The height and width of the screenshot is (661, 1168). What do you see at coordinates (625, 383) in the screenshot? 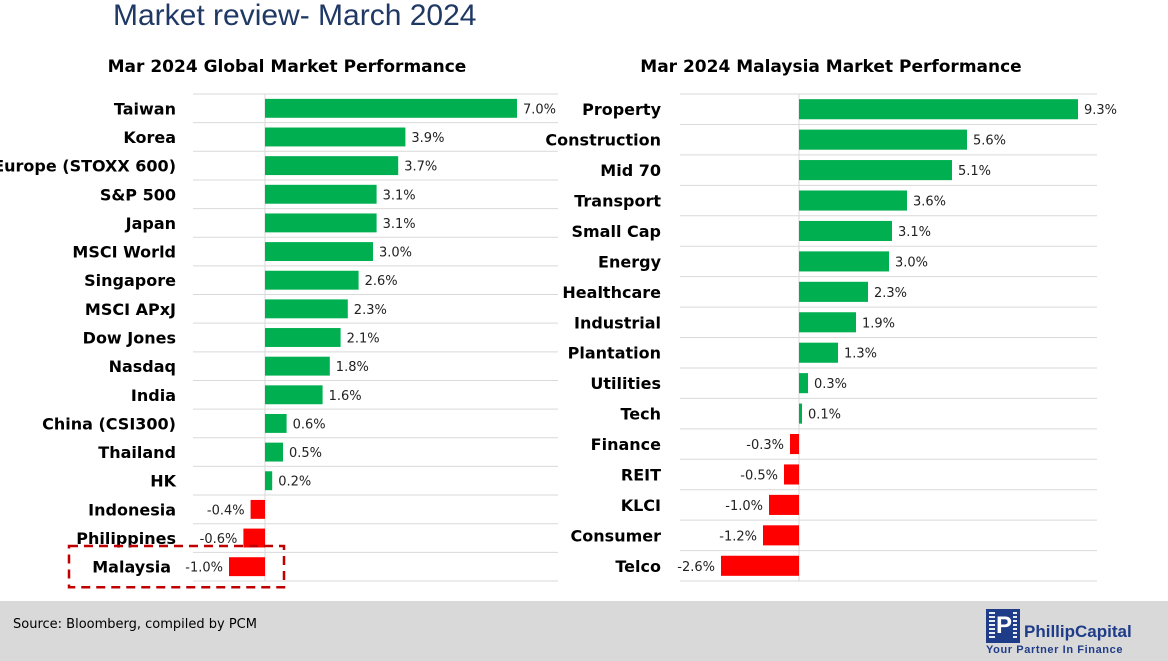
I see `category-label: Utilities` at bounding box center [625, 383].